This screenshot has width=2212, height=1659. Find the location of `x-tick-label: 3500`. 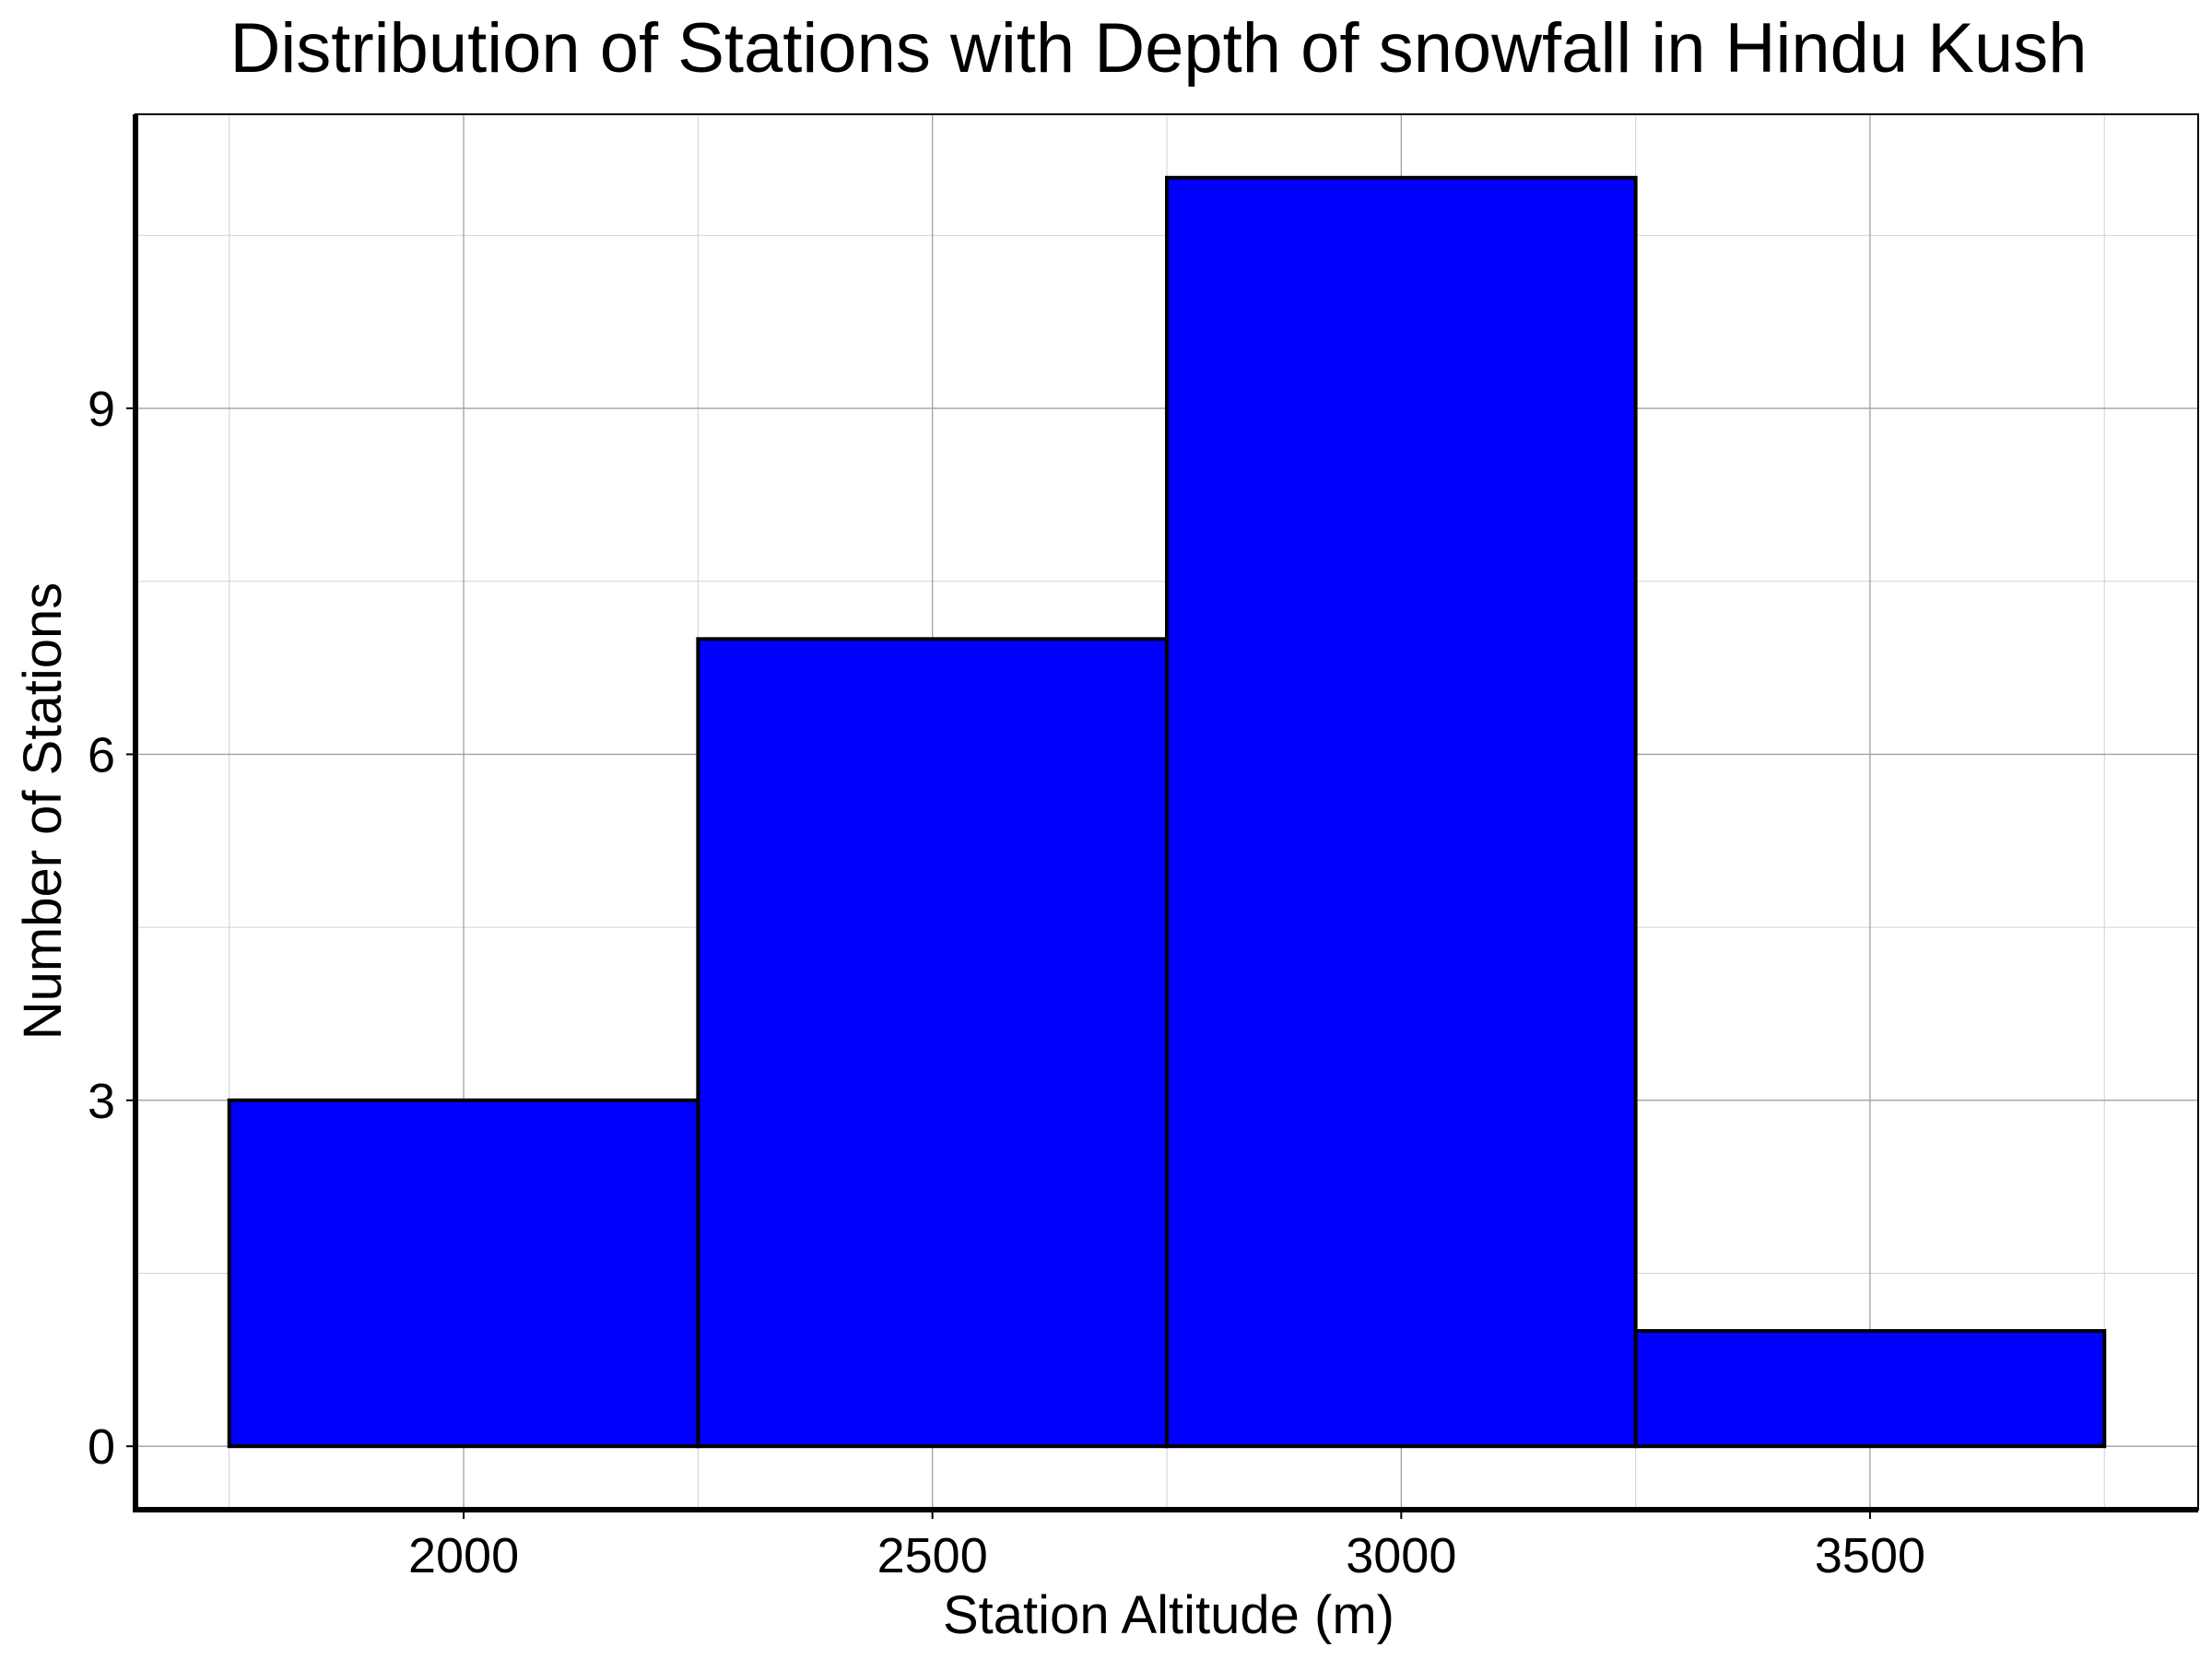

x-tick-label: 3500 is located at coordinates (1870, 1555).